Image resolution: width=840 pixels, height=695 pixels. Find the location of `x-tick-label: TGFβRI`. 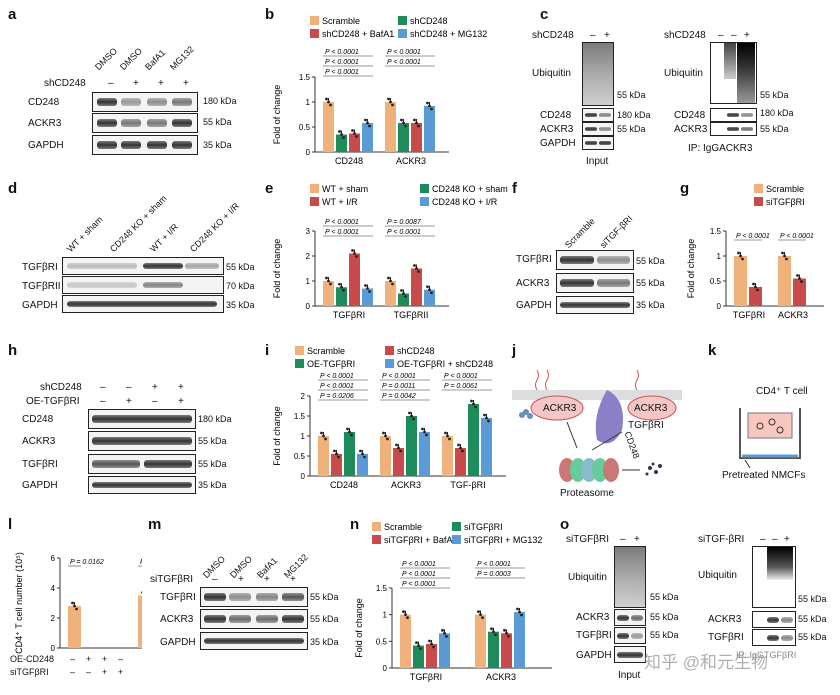

x-tick-label: TGFβRI is located at coordinates (749, 315).